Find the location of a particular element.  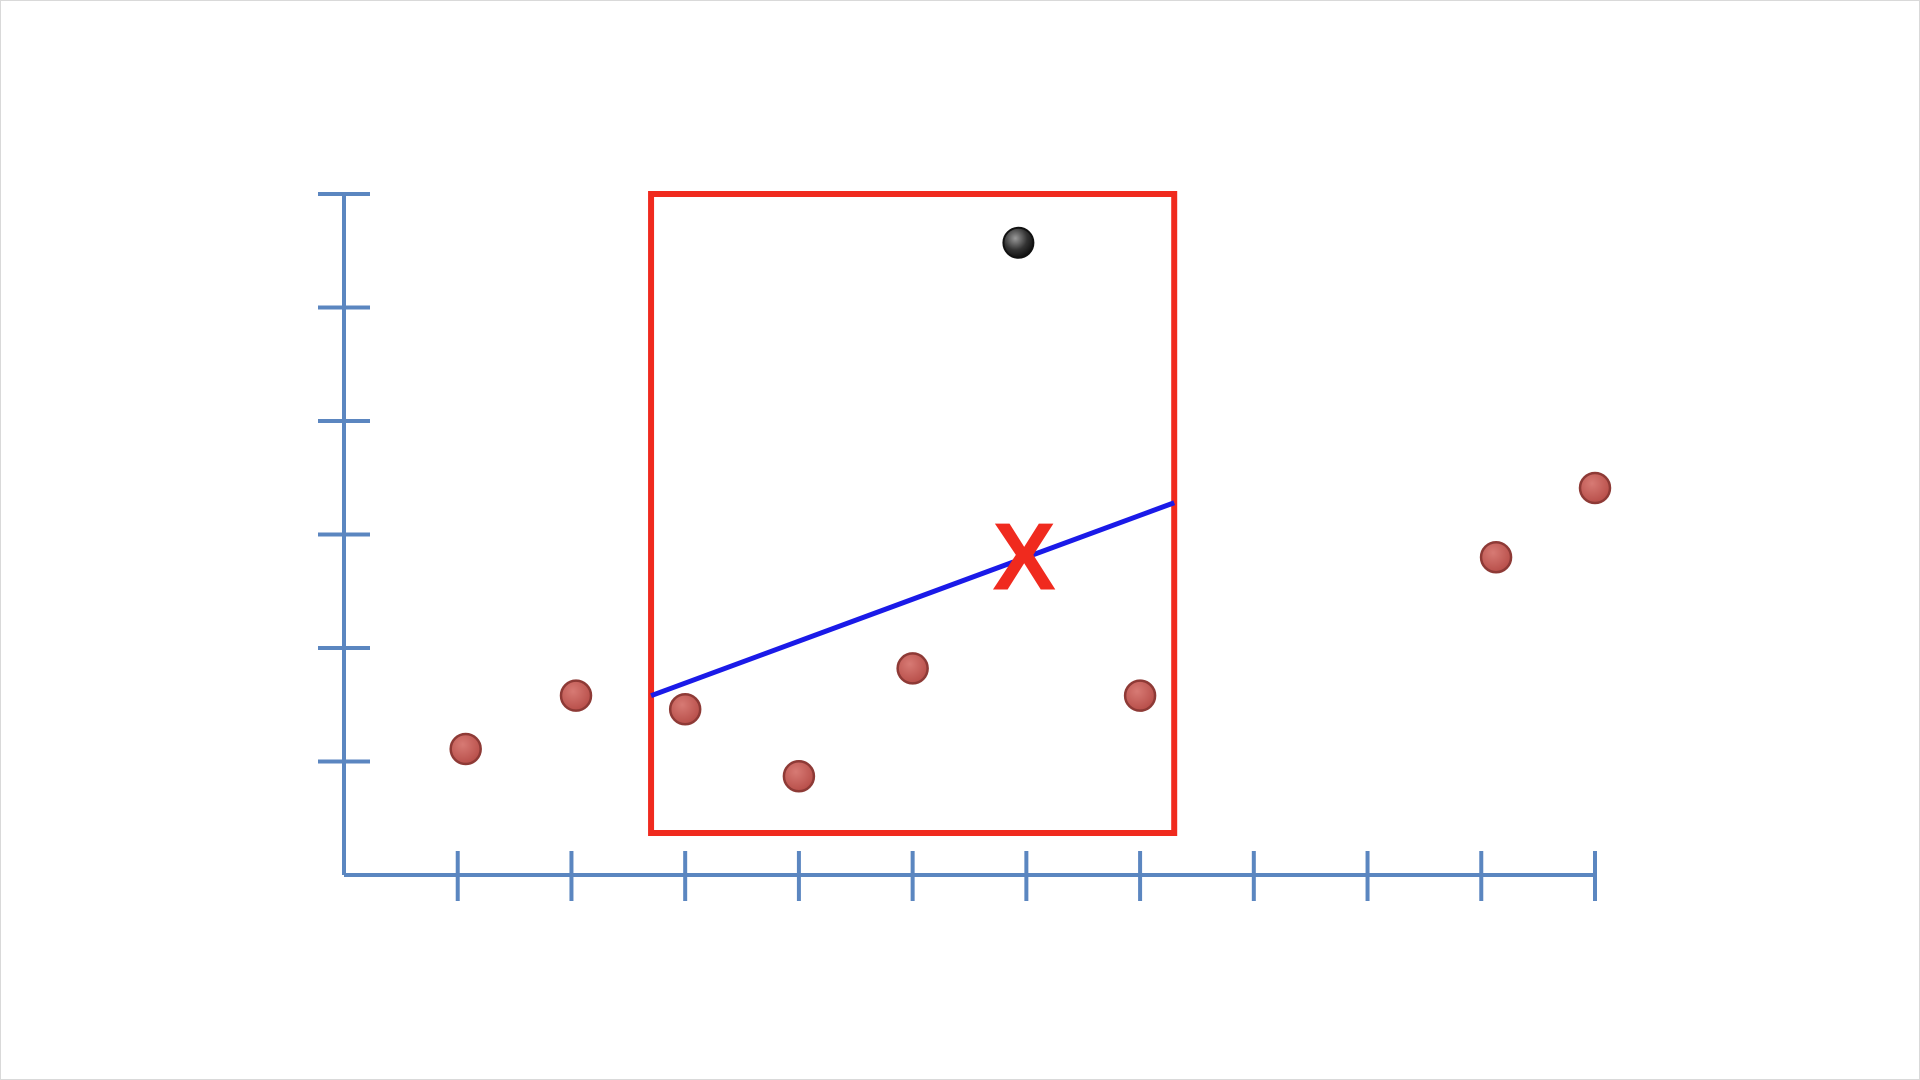

prediction-marker: X is located at coordinates (1024, 557).